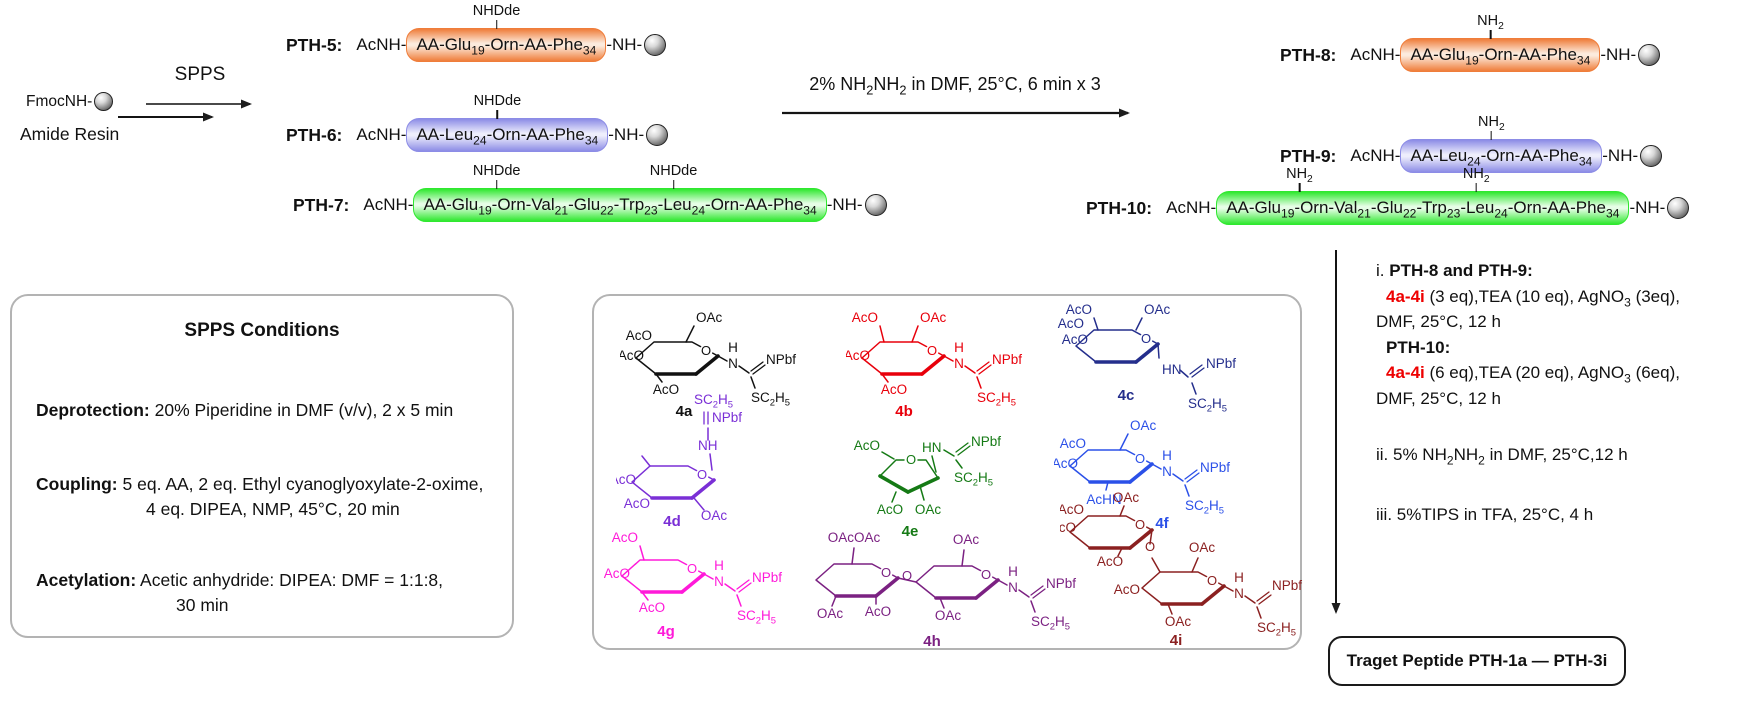 The width and height of the screenshot is (1758, 715). Describe the element at coordinates (59, 101) in the screenshot. I see `fmoc-label: FmocNH-` at that location.